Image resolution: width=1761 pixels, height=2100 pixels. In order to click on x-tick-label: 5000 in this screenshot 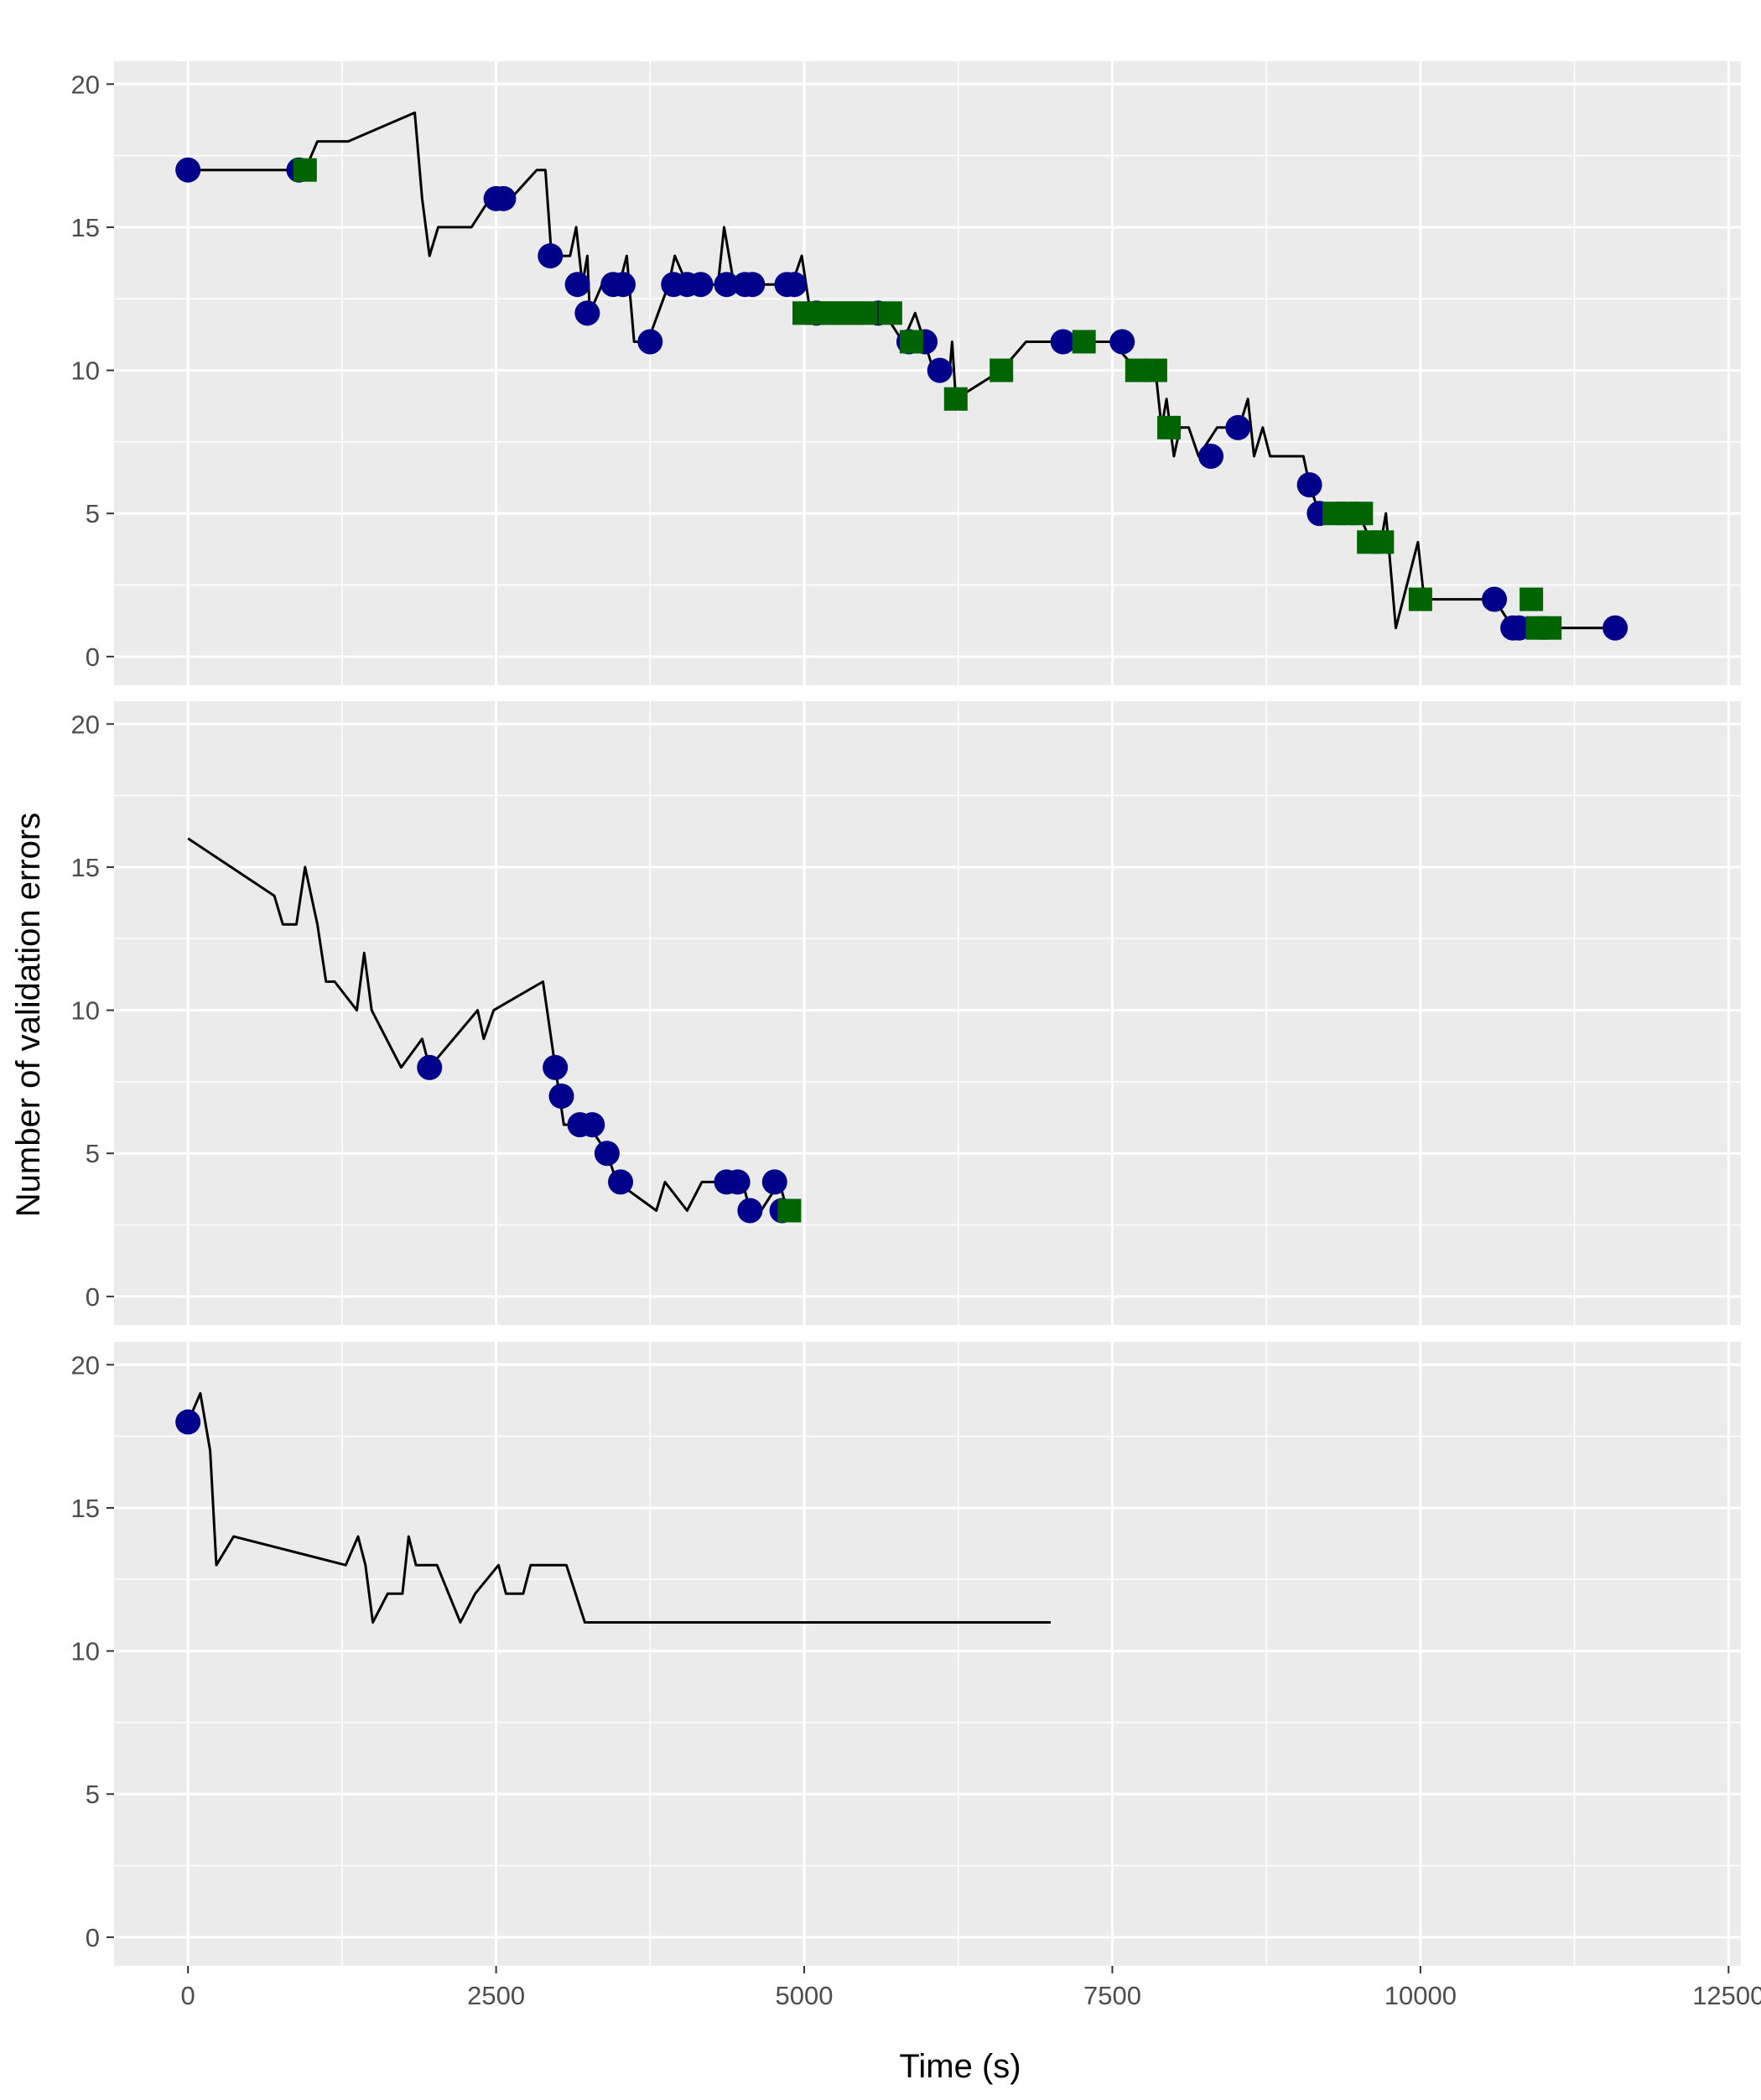, I will do `click(805, 1995)`.